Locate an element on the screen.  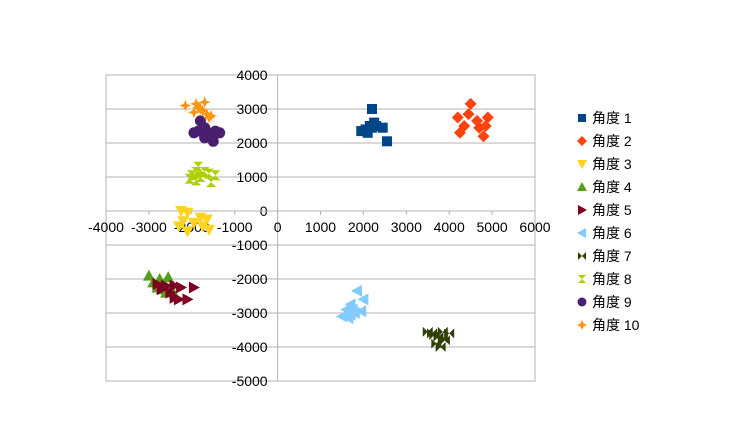
legend-item: 角度 9 is located at coordinates (604, 302).